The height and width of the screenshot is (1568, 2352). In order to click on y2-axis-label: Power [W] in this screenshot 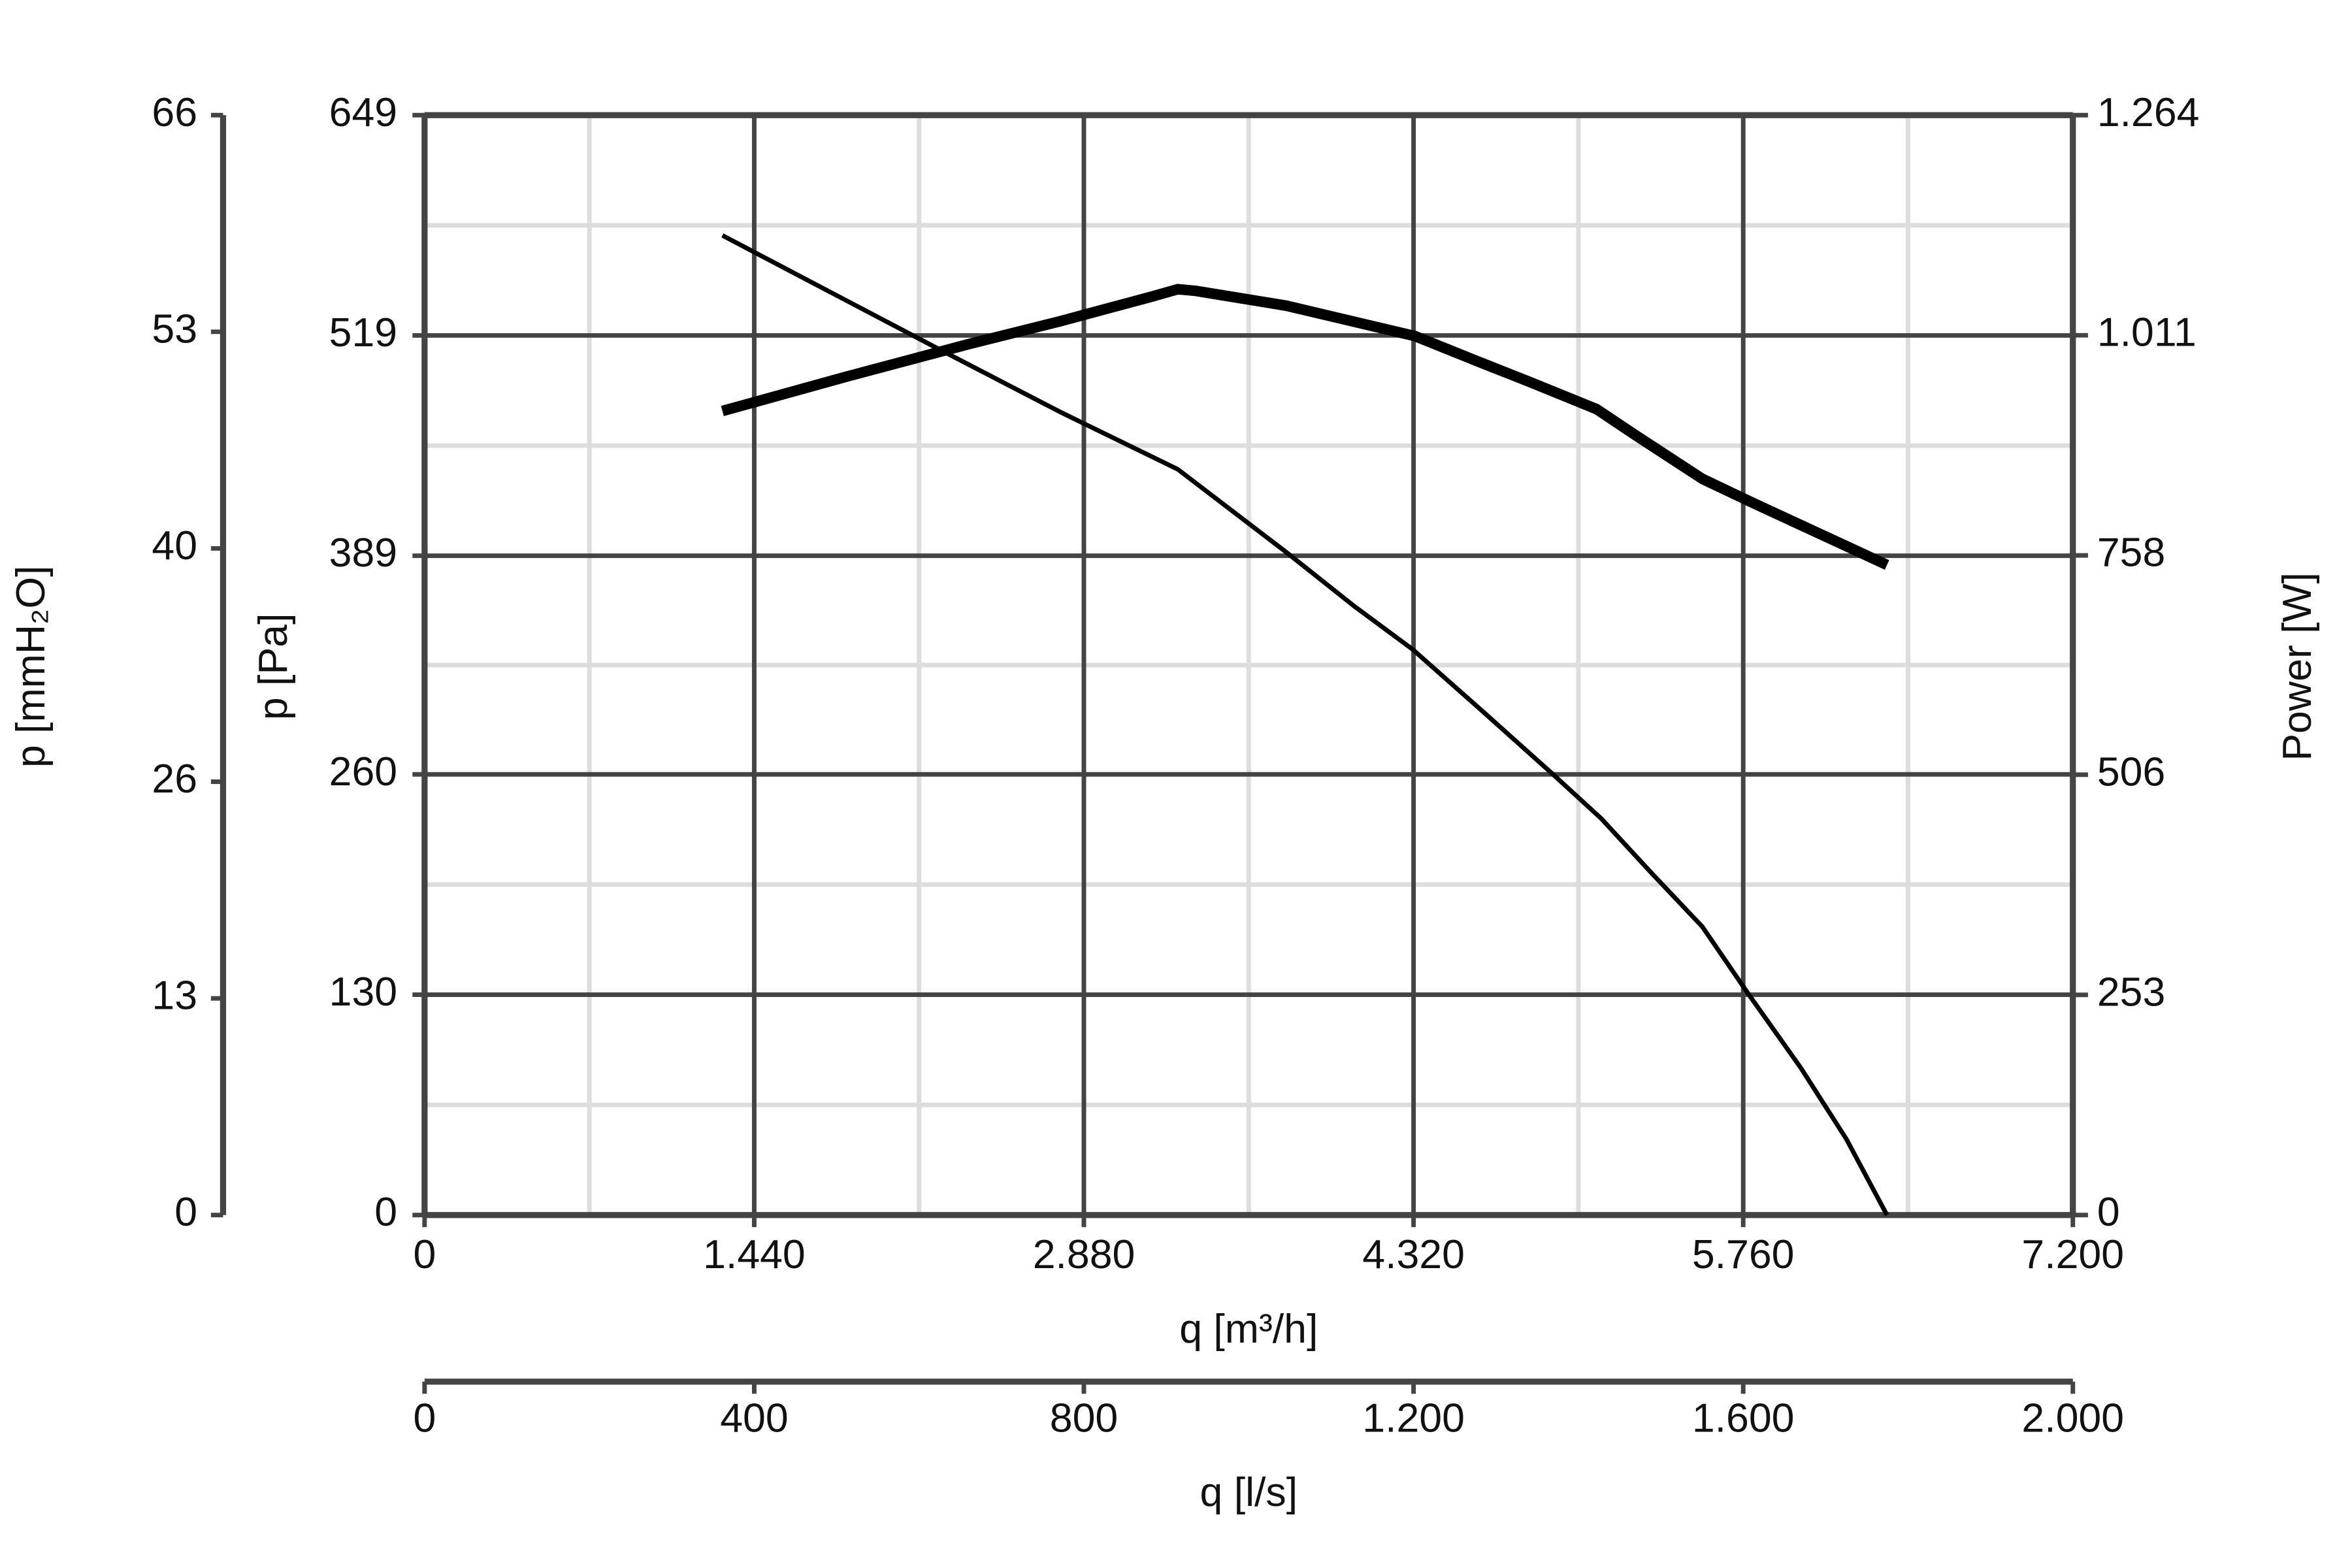, I will do `click(2297, 666)`.